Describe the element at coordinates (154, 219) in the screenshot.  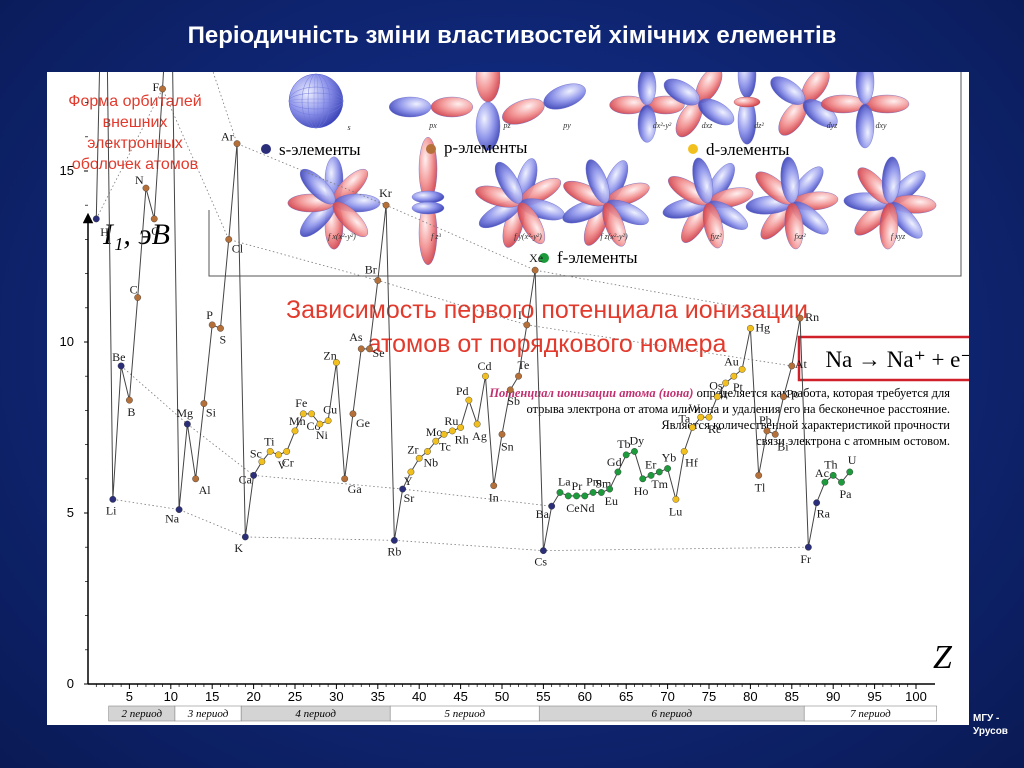
I see `element-point-o` at that location.